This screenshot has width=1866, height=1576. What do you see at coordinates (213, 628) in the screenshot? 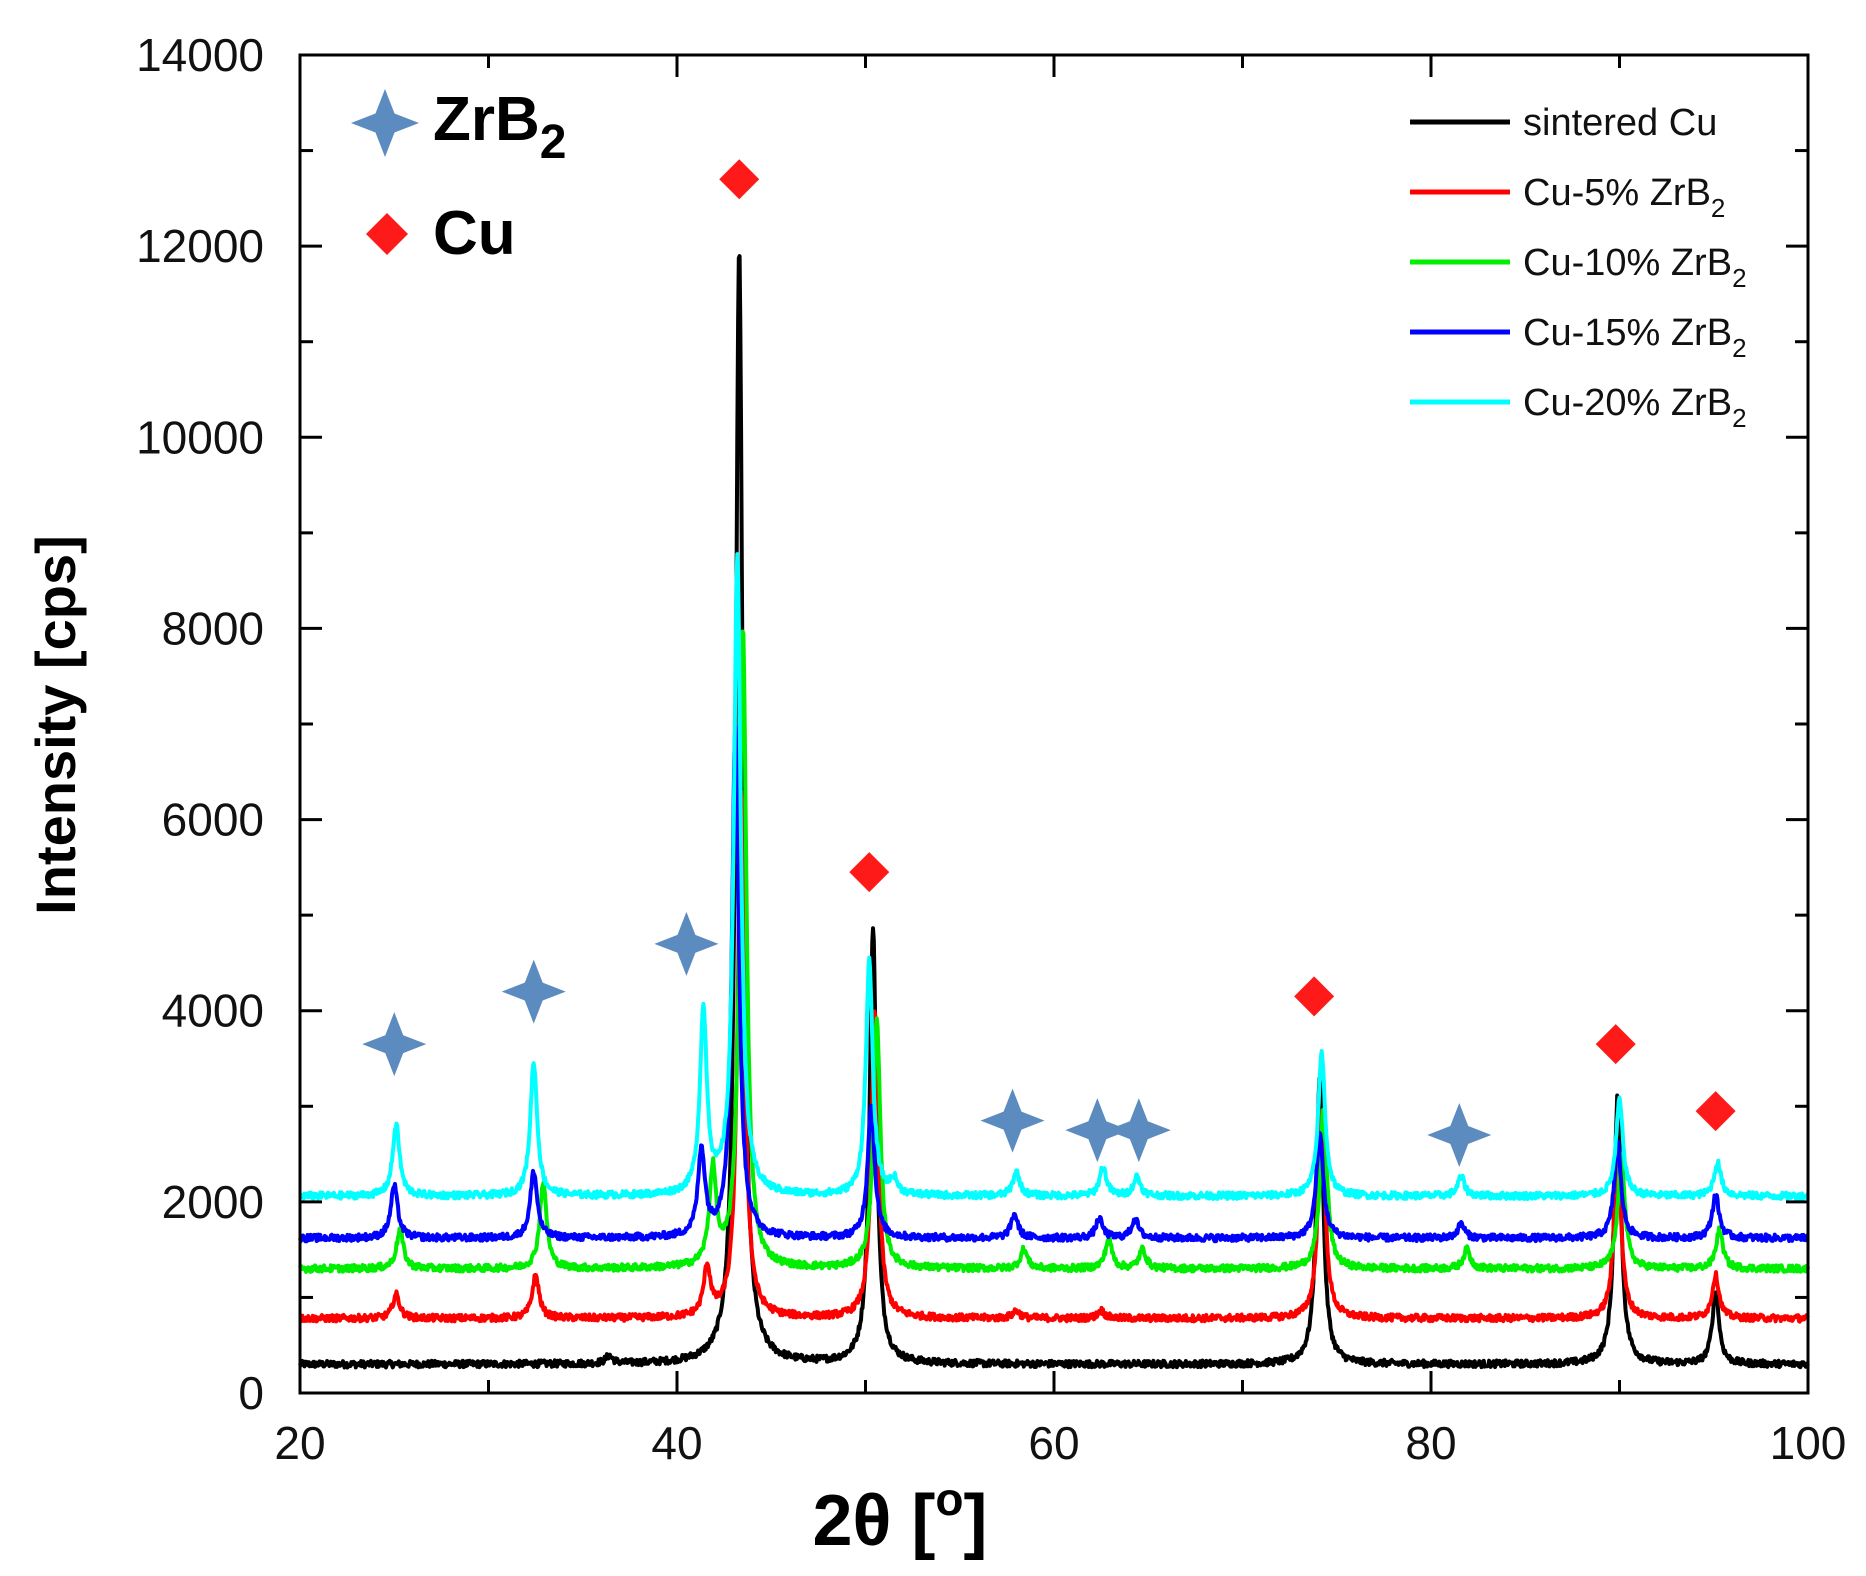
I see `y-tick-label-8000: 8000` at bounding box center [213, 628].